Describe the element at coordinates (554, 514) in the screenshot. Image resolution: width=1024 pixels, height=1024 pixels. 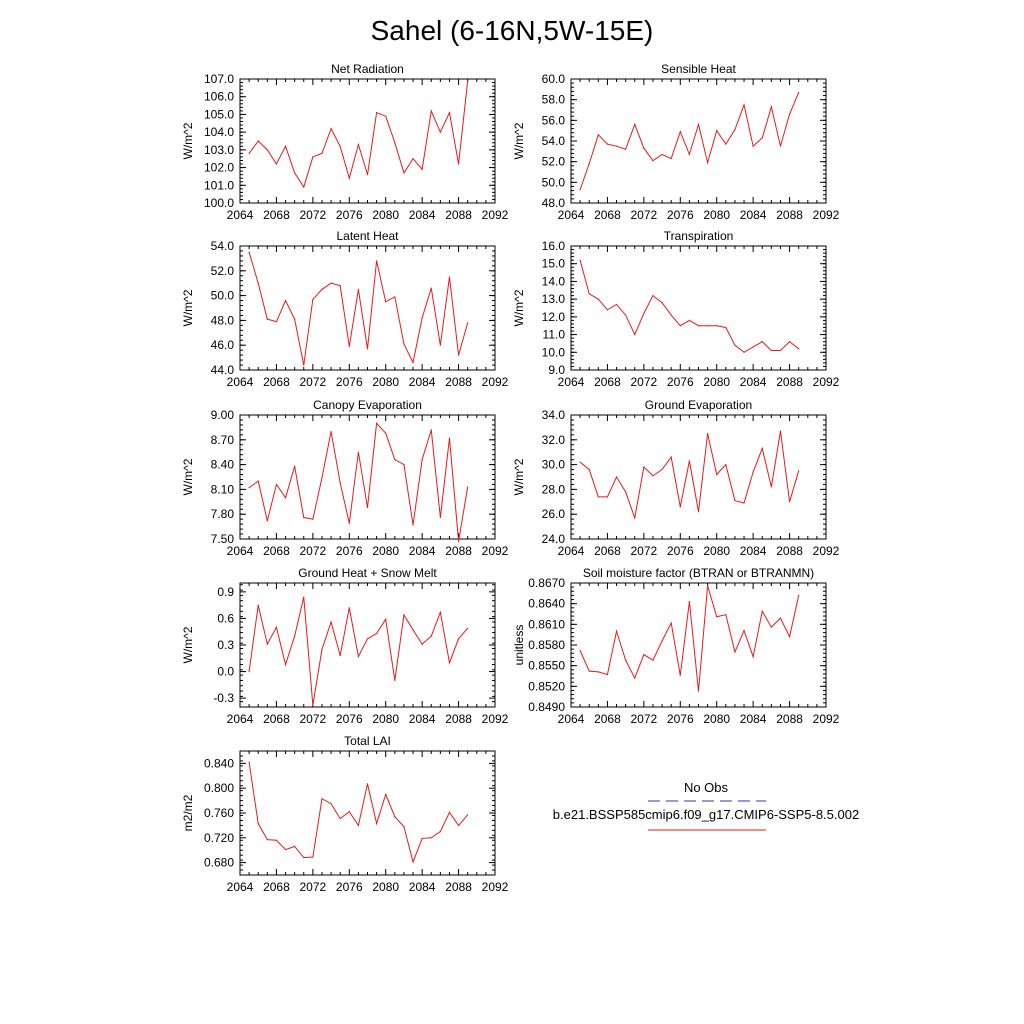
I see `y-tick-label: 26.0` at that location.